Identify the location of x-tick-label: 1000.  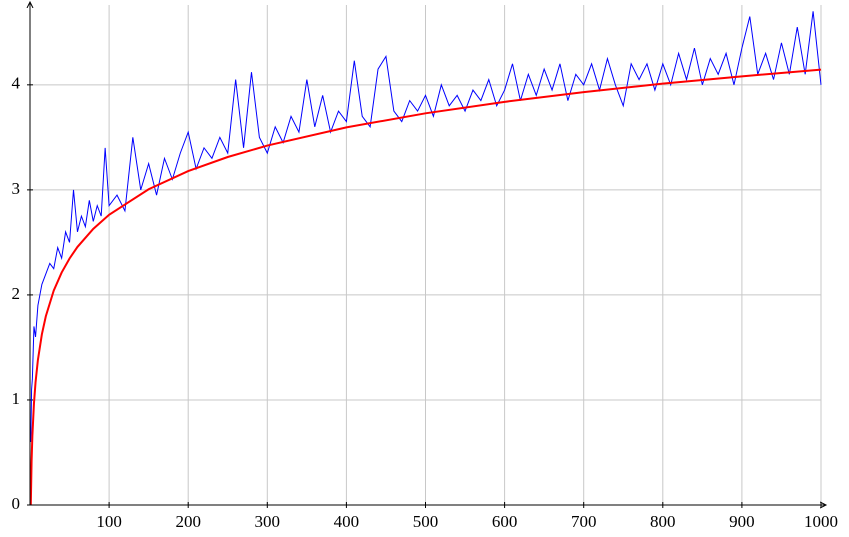
(821, 521).